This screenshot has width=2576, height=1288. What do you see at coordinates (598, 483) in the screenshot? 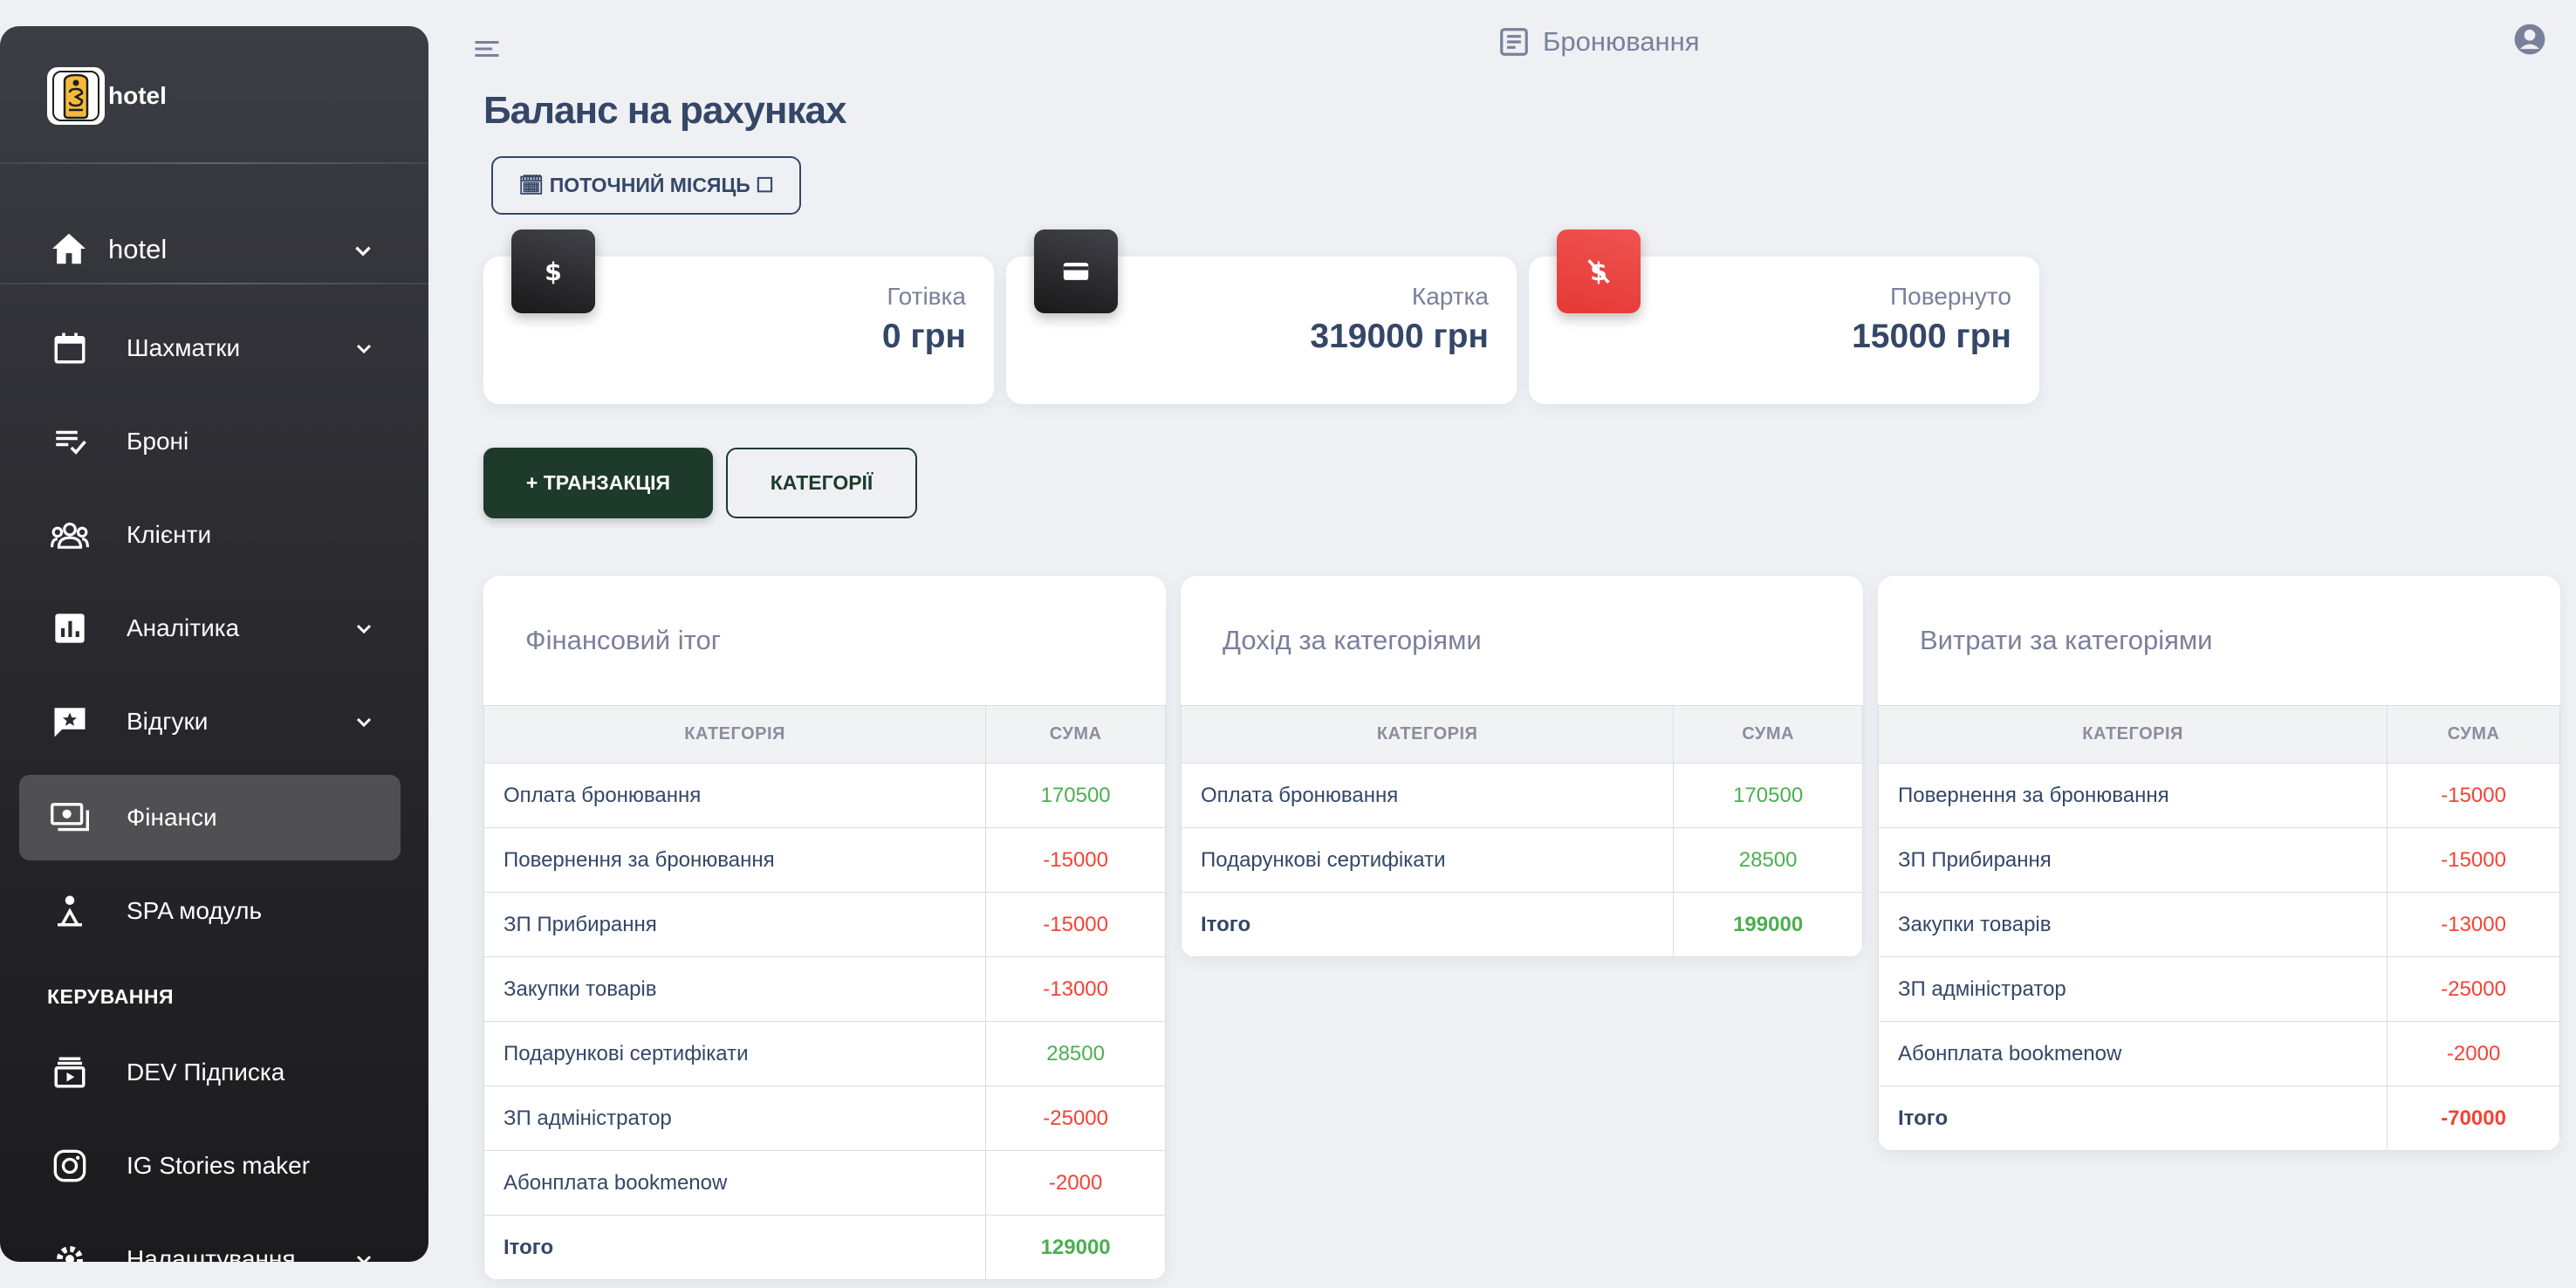
I see `add-transaction-button: + ТРАНЗАКЦІЯ` at bounding box center [598, 483].